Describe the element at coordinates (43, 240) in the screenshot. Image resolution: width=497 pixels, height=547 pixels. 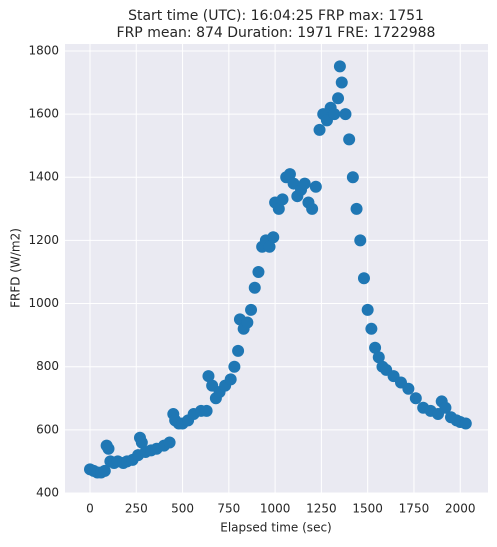
I see `y-tick-label: 1200` at that location.